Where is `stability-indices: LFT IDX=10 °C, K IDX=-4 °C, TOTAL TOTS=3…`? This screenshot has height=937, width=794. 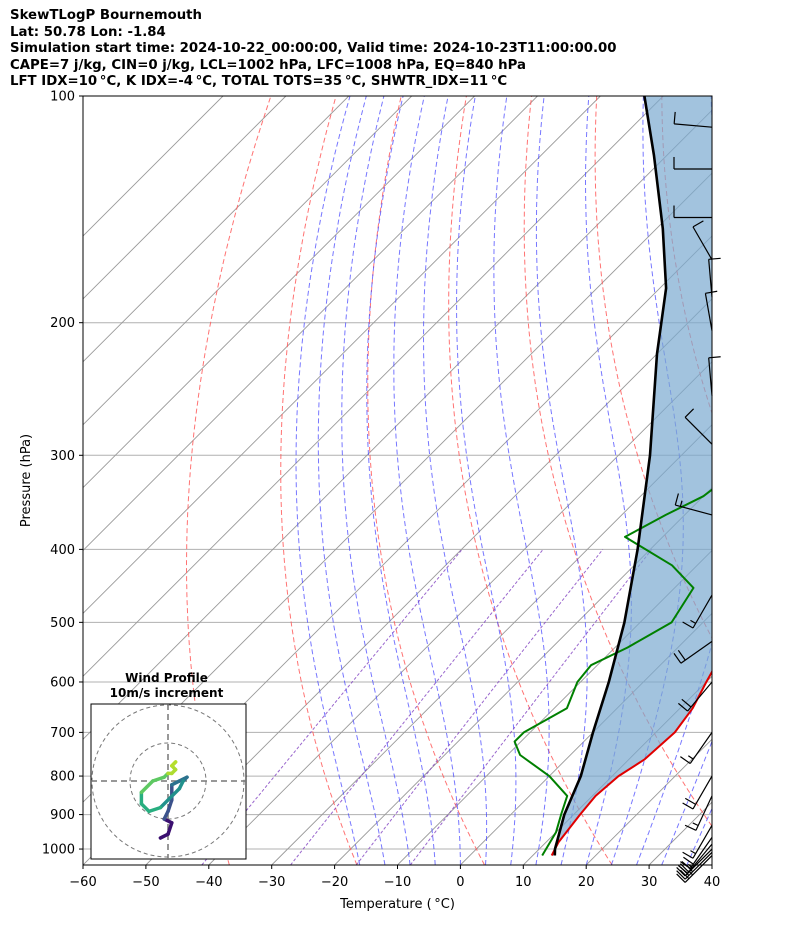
stability-indices: LFT IDX=10 °C, K IDX=-4 °C, TOTAL TOTS=3… is located at coordinates (259, 82).